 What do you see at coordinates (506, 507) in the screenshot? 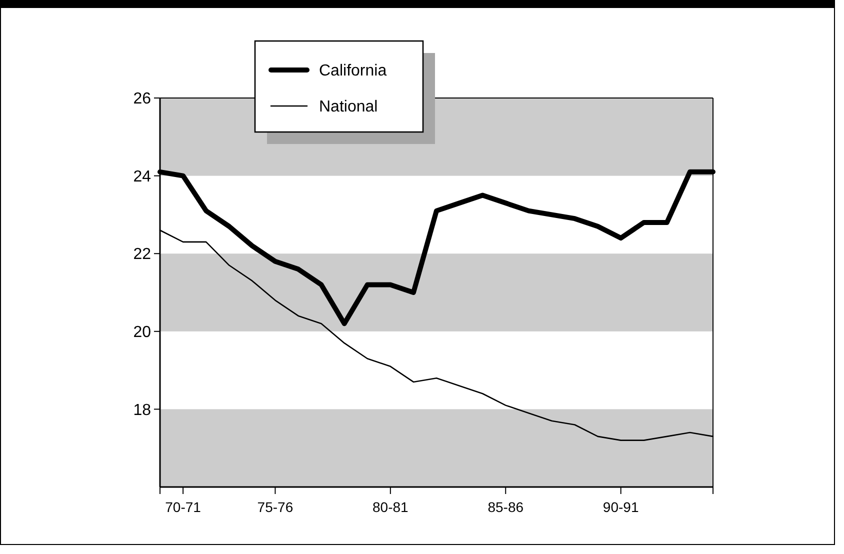
I see `x-tick-label: 85-86` at bounding box center [506, 507].